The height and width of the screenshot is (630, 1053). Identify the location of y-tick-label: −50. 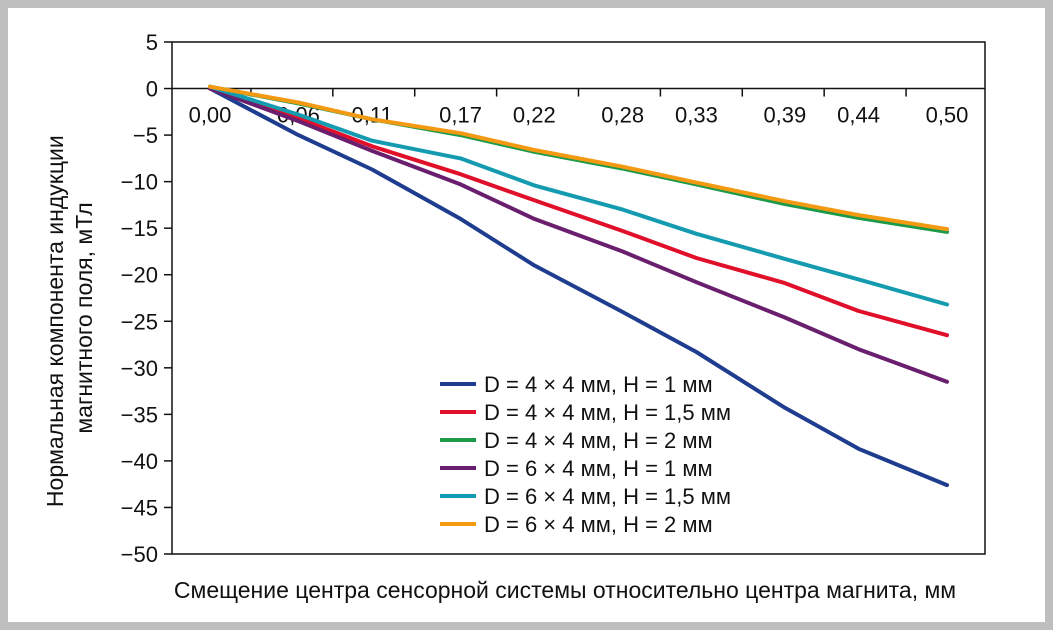
(139, 554).